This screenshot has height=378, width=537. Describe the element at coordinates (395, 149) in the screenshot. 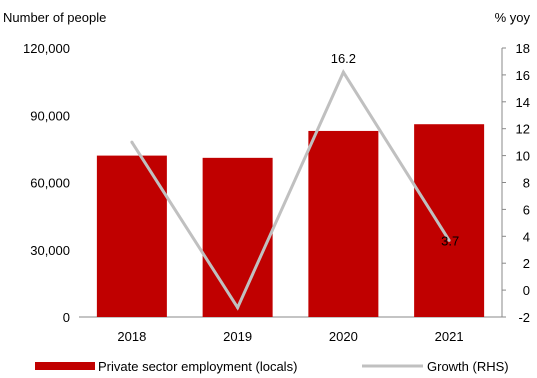

I see `data-labels: 16.2 3.7` at that location.